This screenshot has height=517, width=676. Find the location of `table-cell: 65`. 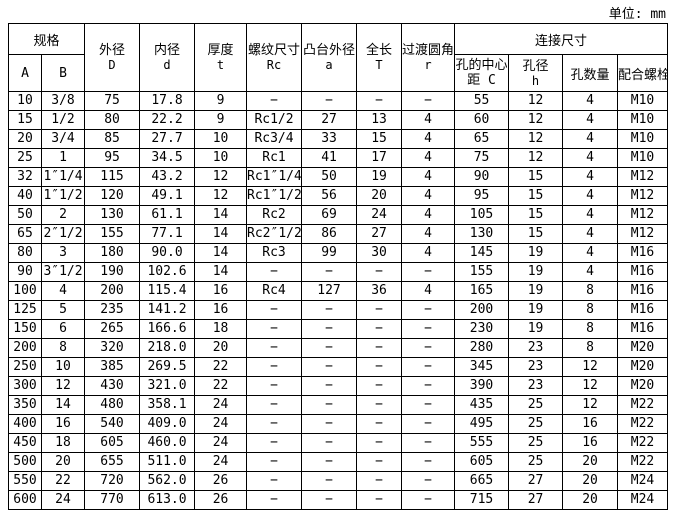

table-cell: 65 is located at coordinates (25, 234).